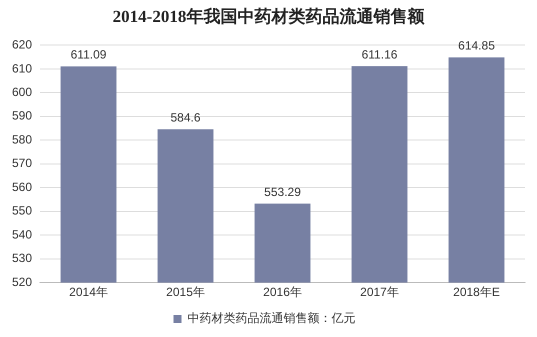 Image resolution: width=537 pixels, height=337 pixels. I want to click on chart-title: 2014-2018年我国中药材类药品流通销售额, so click(269, 17).